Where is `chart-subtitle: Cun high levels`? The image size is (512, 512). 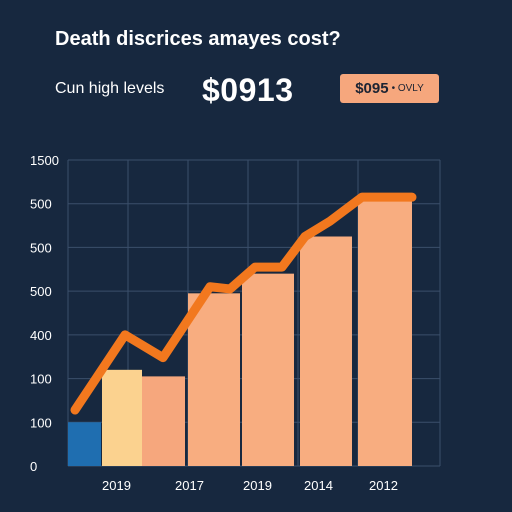 chart-subtitle: Cun high levels is located at coordinates (110, 88).